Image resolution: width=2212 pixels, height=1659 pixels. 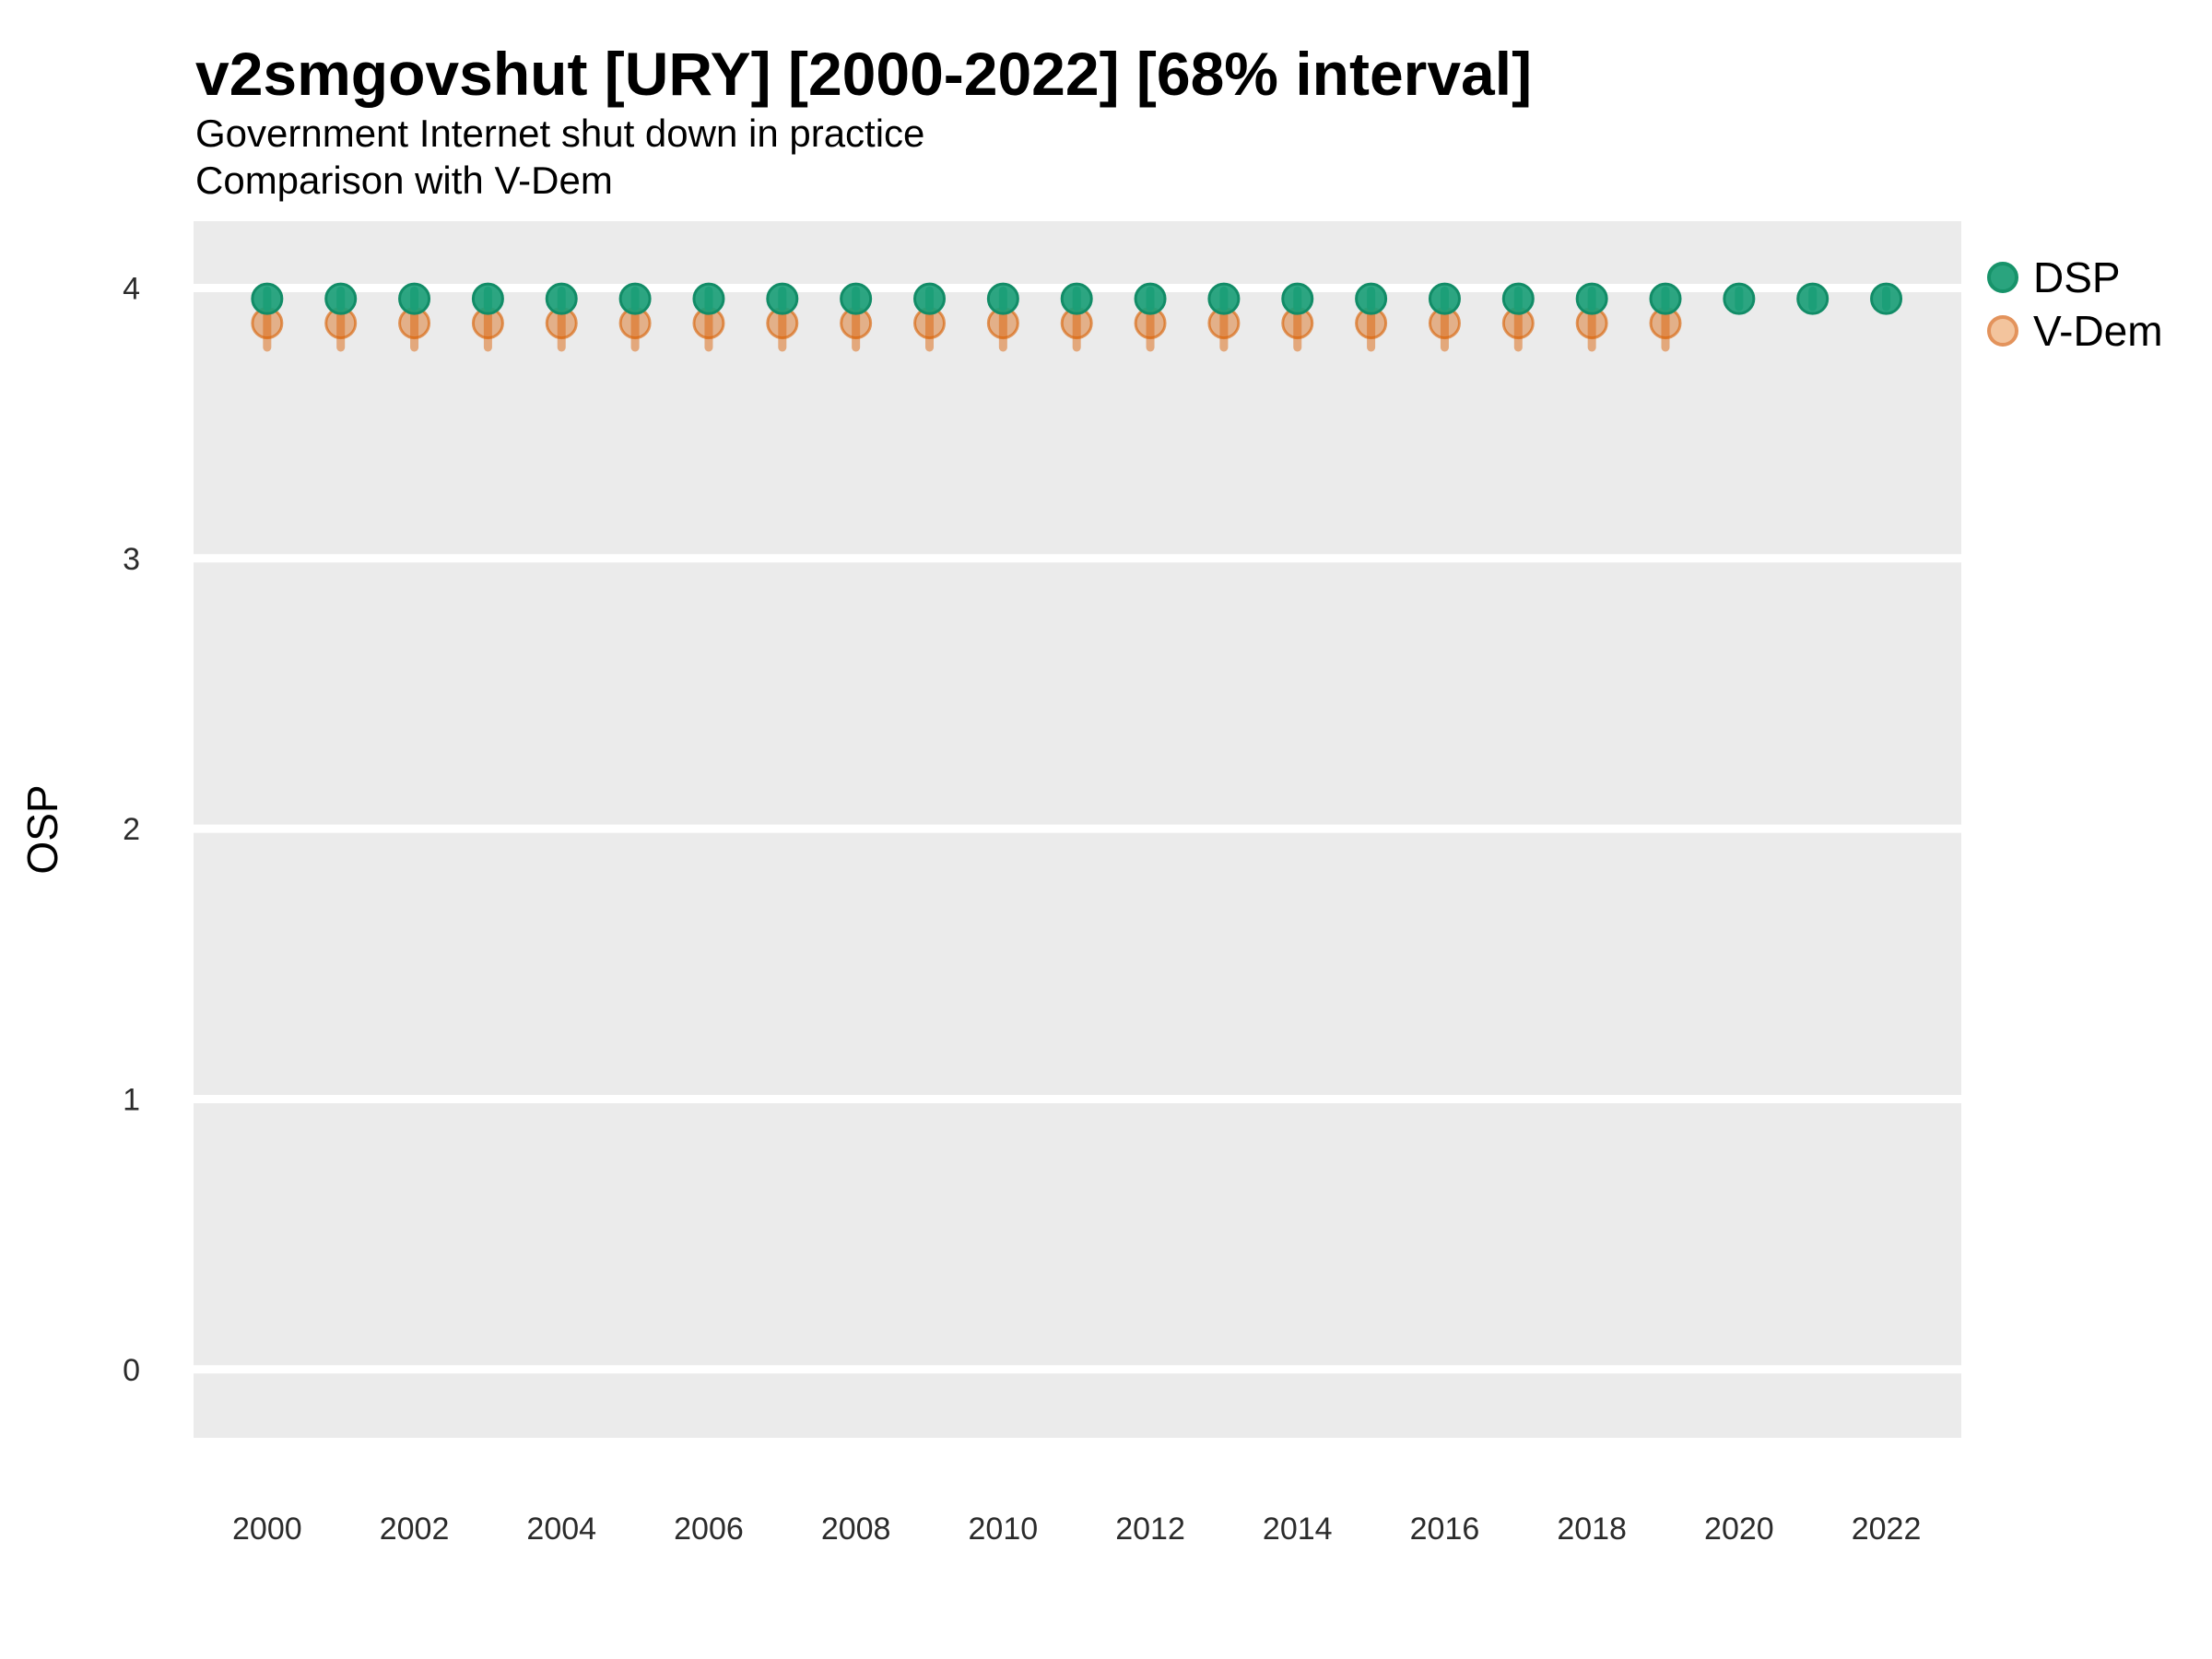 What do you see at coordinates (1813, 298) in the screenshot?
I see `dsp-point-2021` at bounding box center [1813, 298].